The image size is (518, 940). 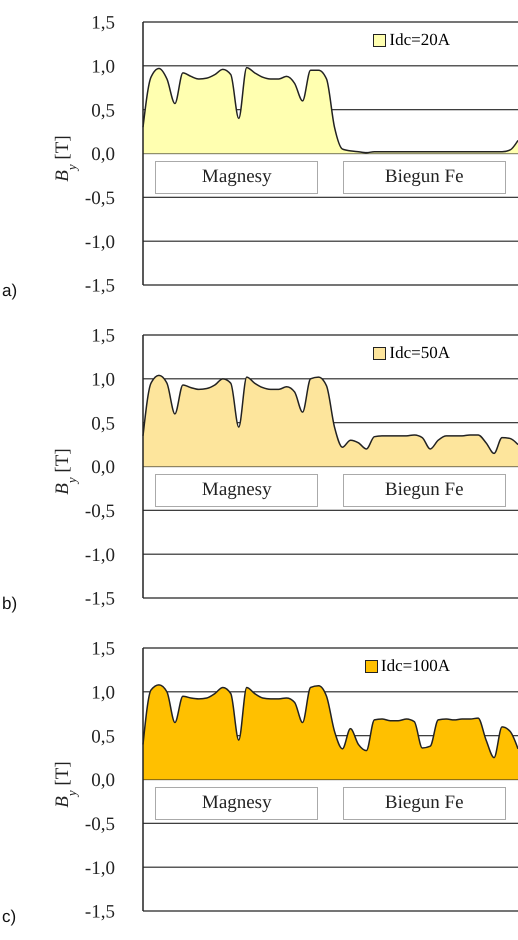 I want to click on legend-label: Idc=50A, so click(x=419, y=353).